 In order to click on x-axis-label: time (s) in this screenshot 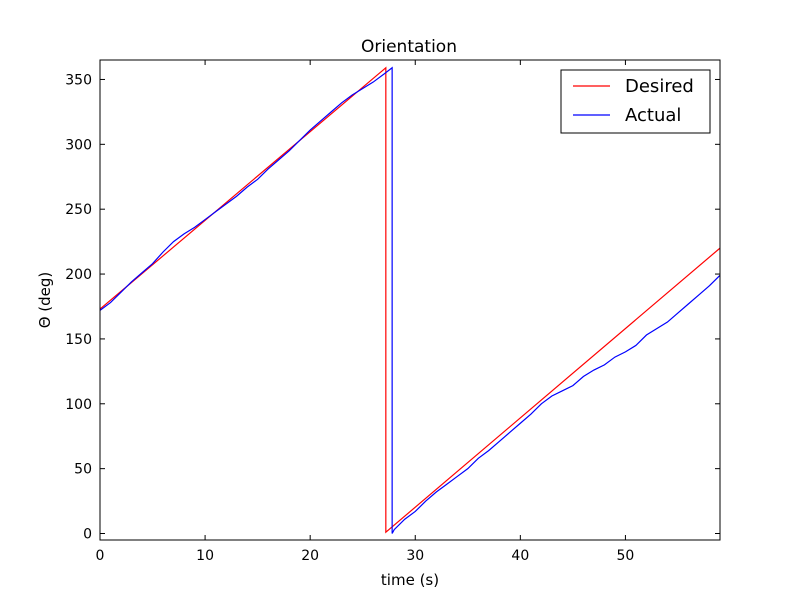, I will do `click(410, 580)`.